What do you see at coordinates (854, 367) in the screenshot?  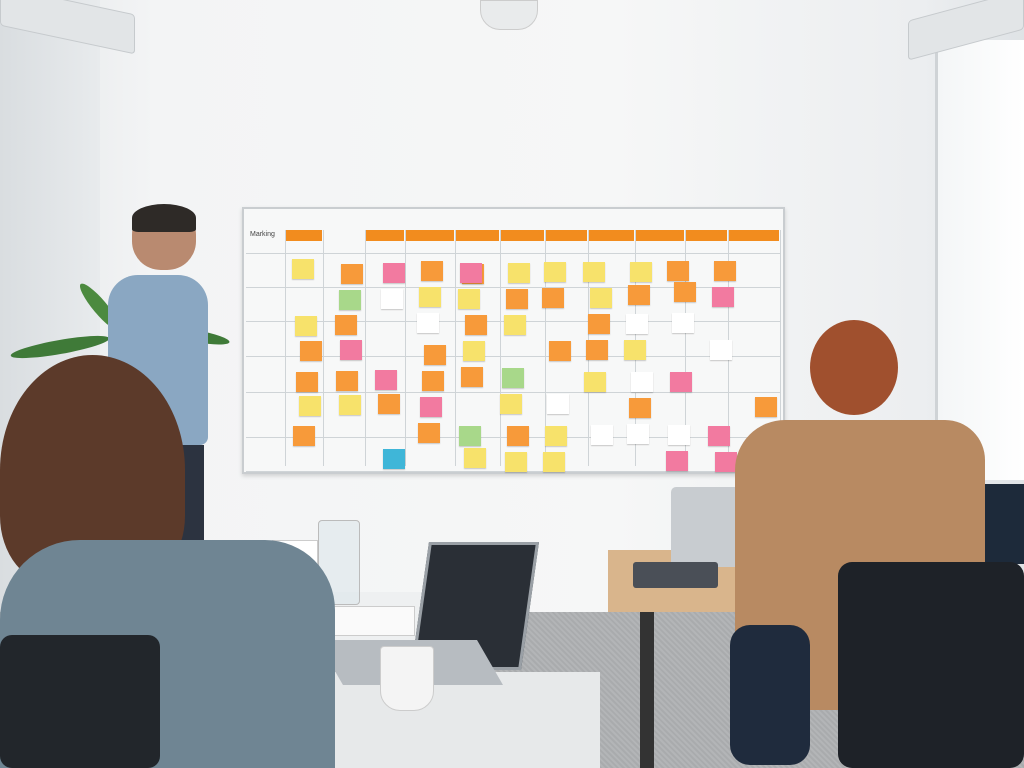 I see `seated-person-hair` at bounding box center [854, 367].